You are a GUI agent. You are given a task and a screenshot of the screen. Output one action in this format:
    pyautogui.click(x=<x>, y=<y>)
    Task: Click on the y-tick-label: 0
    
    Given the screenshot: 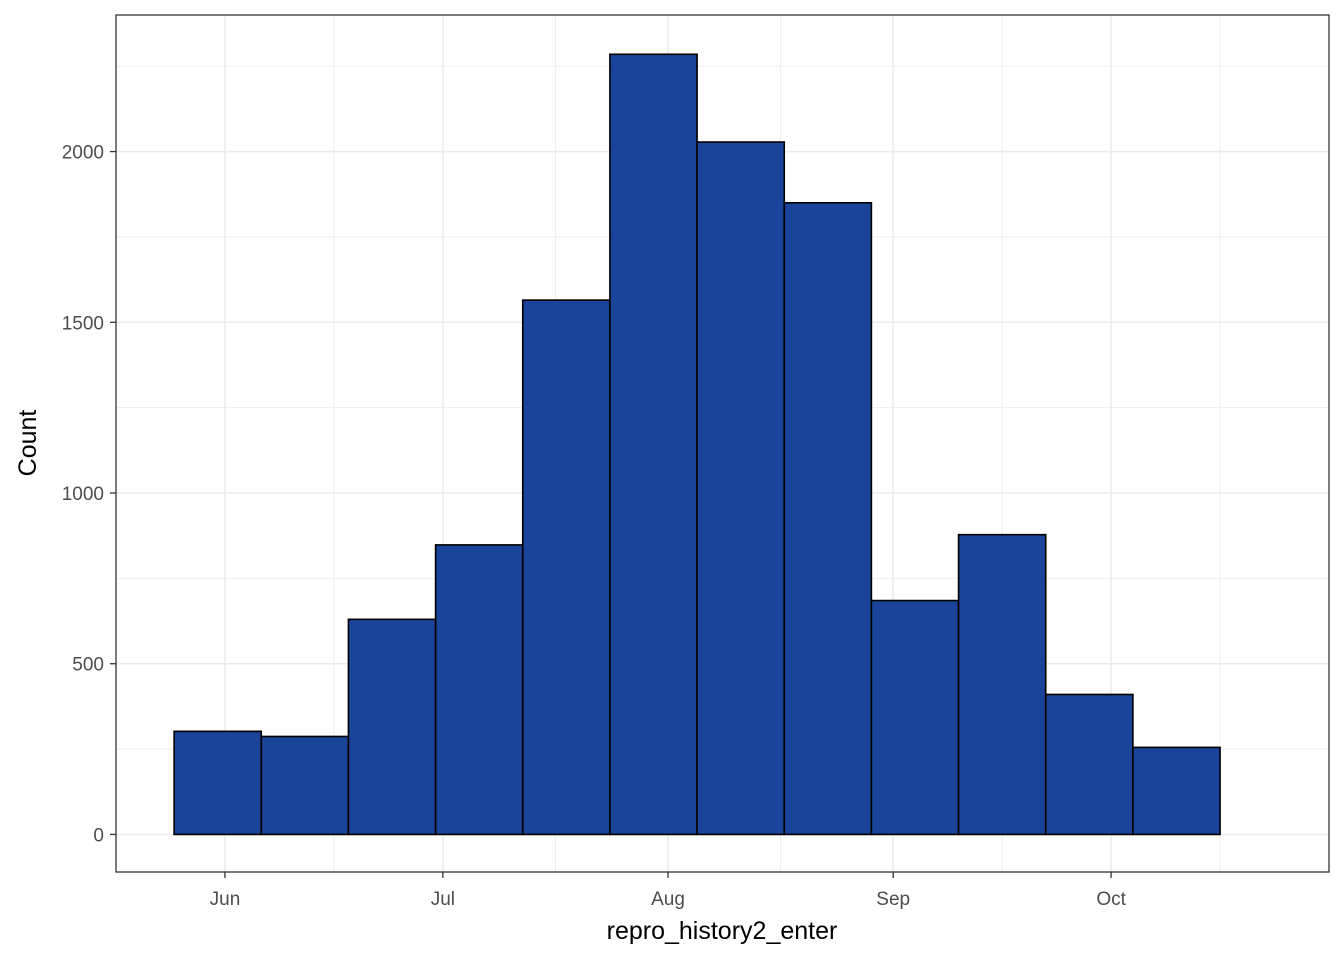 What is the action you would take?
    pyautogui.click(x=98, y=835)
    